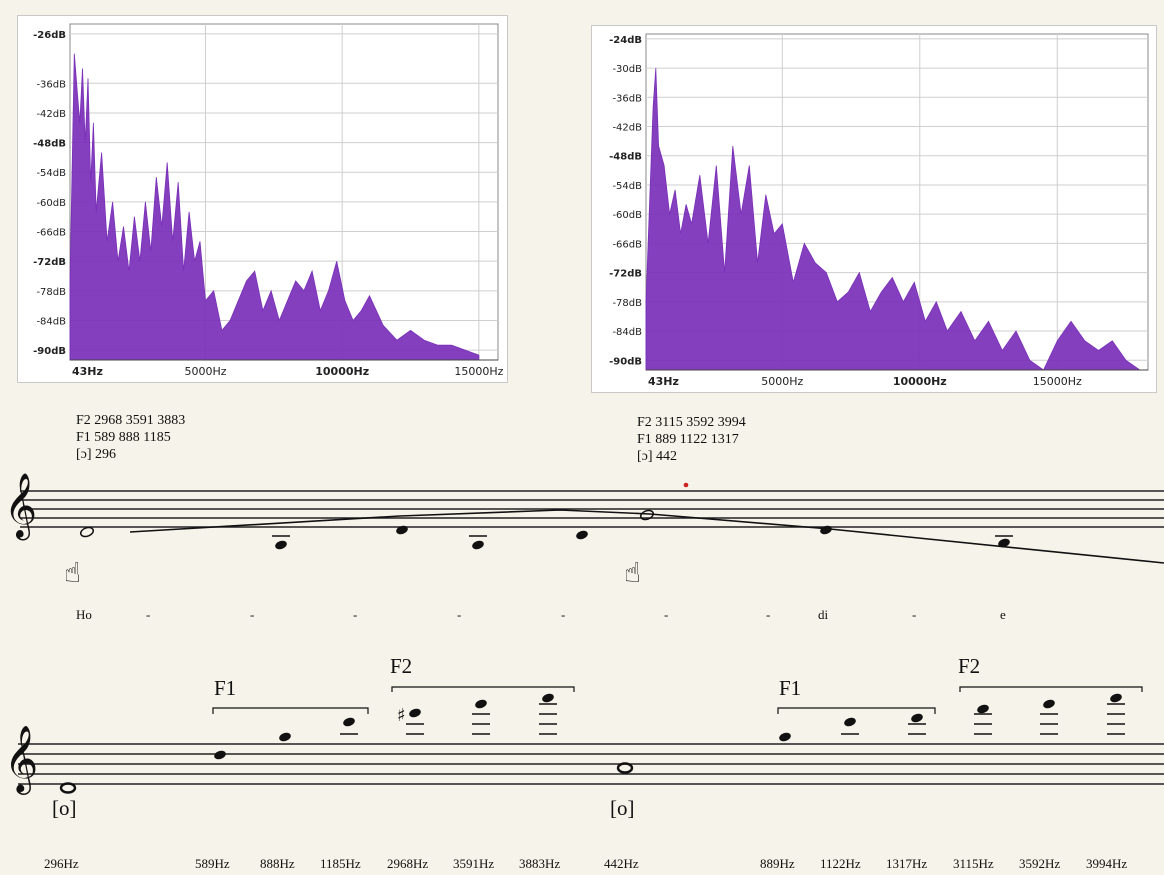 Image resolution: width=1164 pixels, height=875 pixels. Describe the element at coordinates (646, 536) in the screenshot. I see `melody-line` at that location.